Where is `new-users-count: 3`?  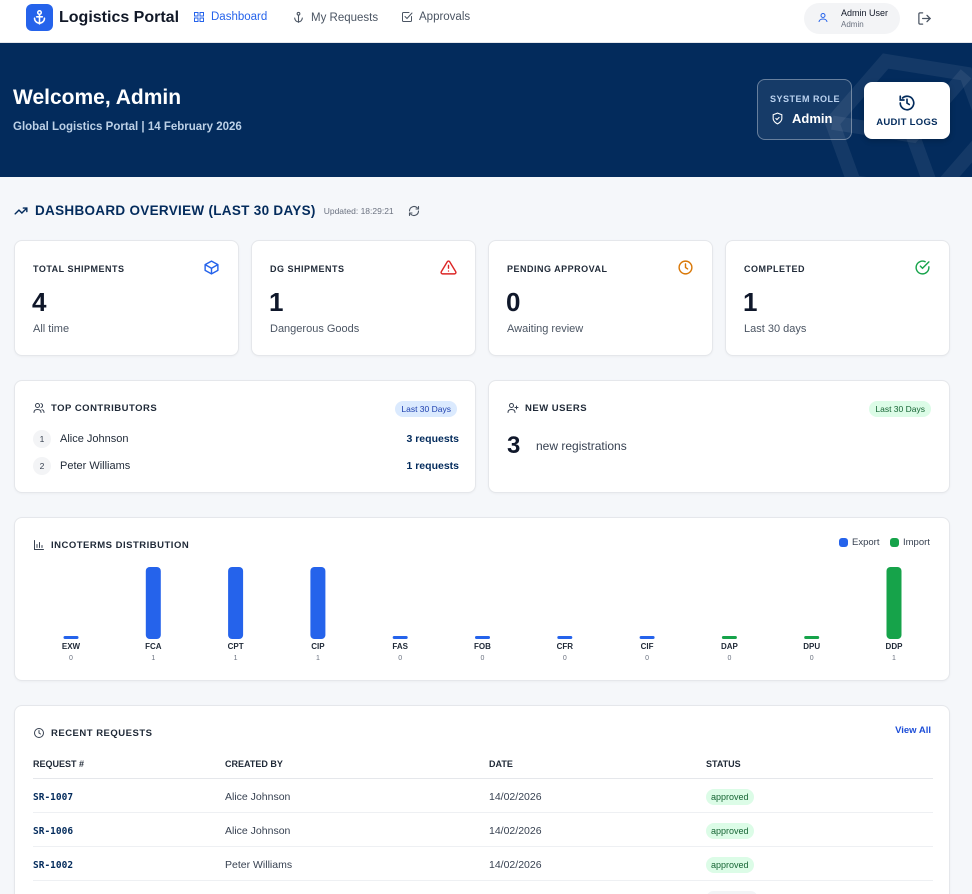 new-users-count: 3 is located at coordinates (514, 445).